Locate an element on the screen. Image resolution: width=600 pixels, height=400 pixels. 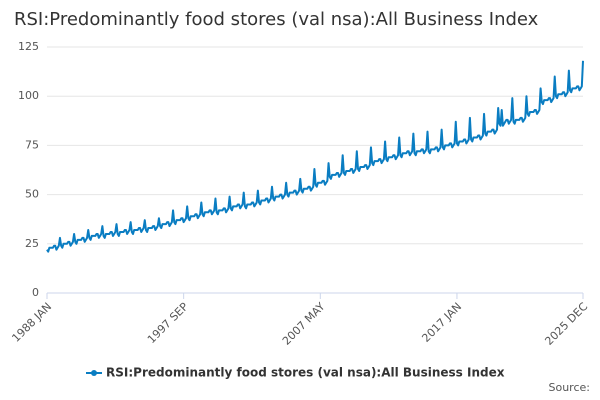
y-tick-label: 100 is located at coordinates (28, 95).